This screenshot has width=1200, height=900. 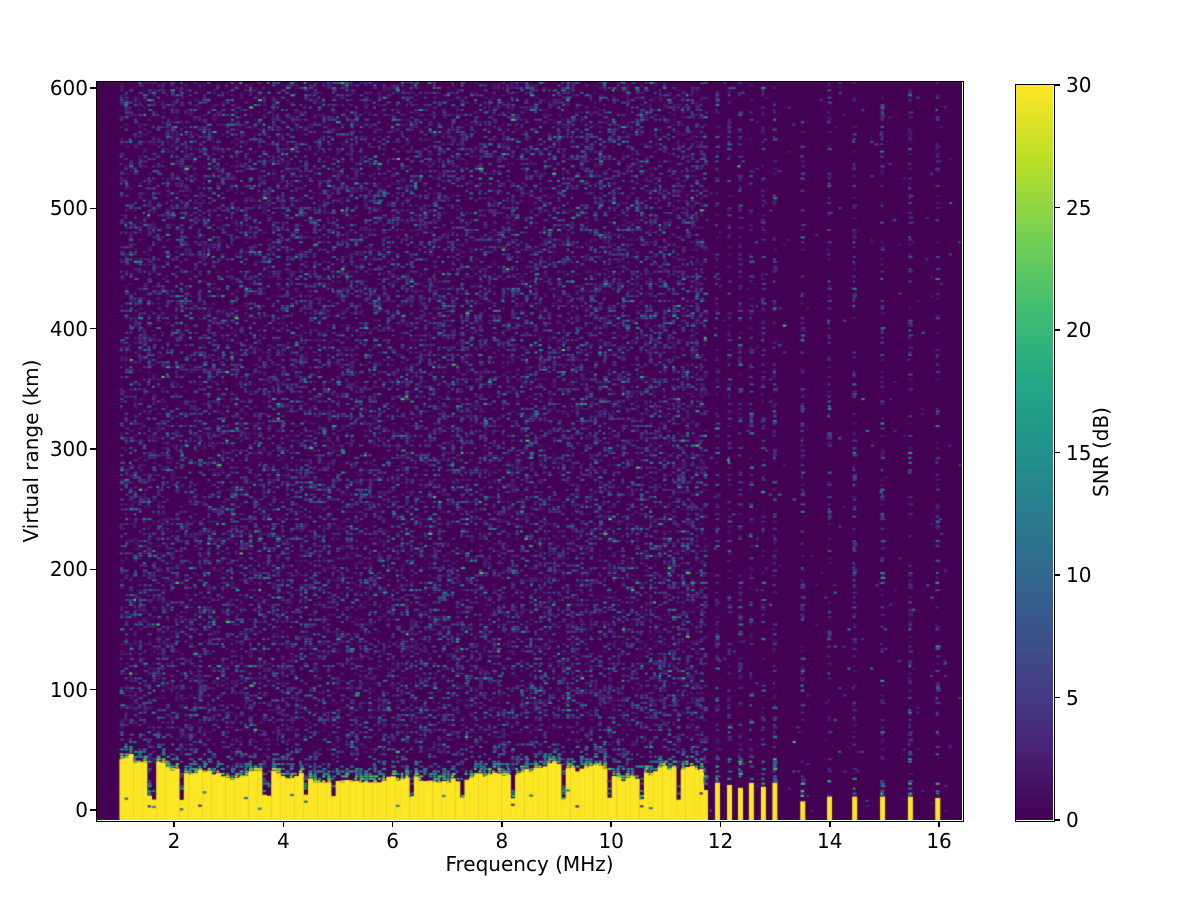 I want to click on y-tick-label: 500, so click(x=68, y=208).